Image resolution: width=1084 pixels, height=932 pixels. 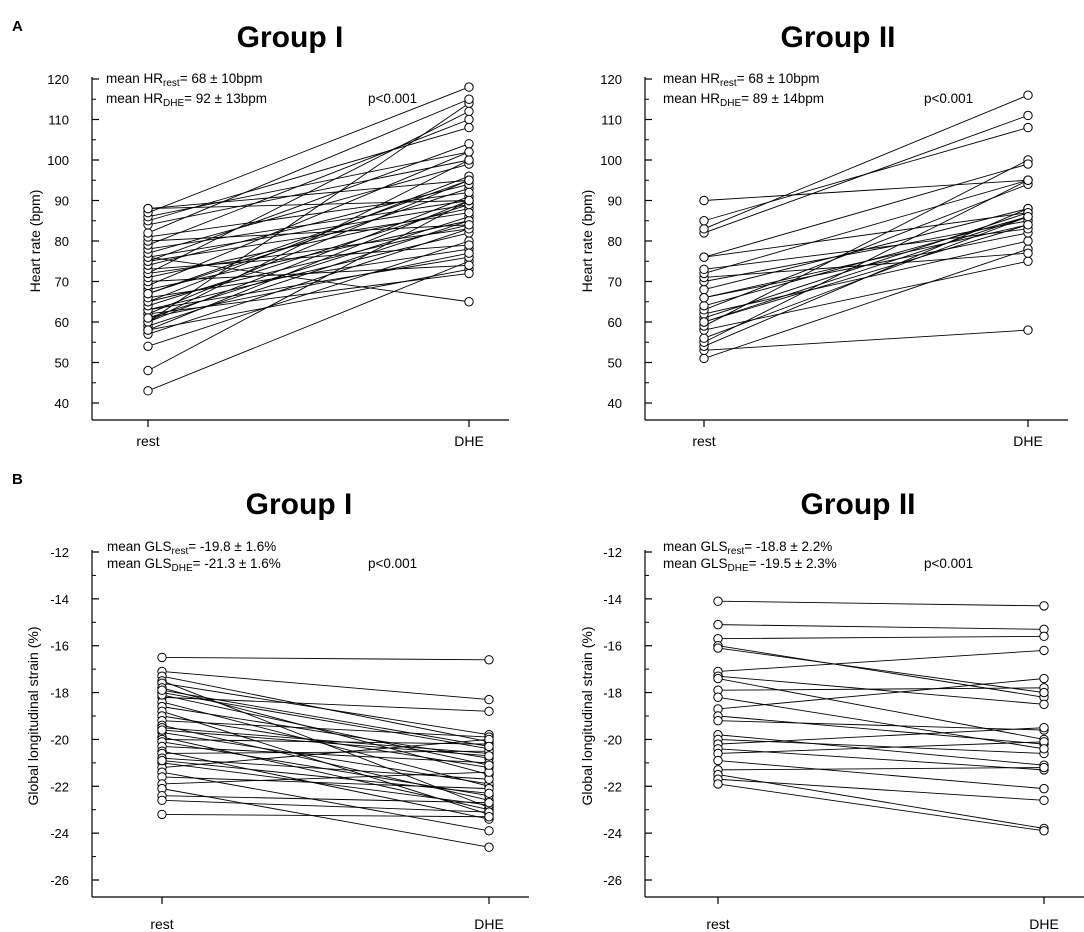 I want to click on stats-annotation: mean HRDHE= 92 ± 13bpm, so click(x=186, y=100).